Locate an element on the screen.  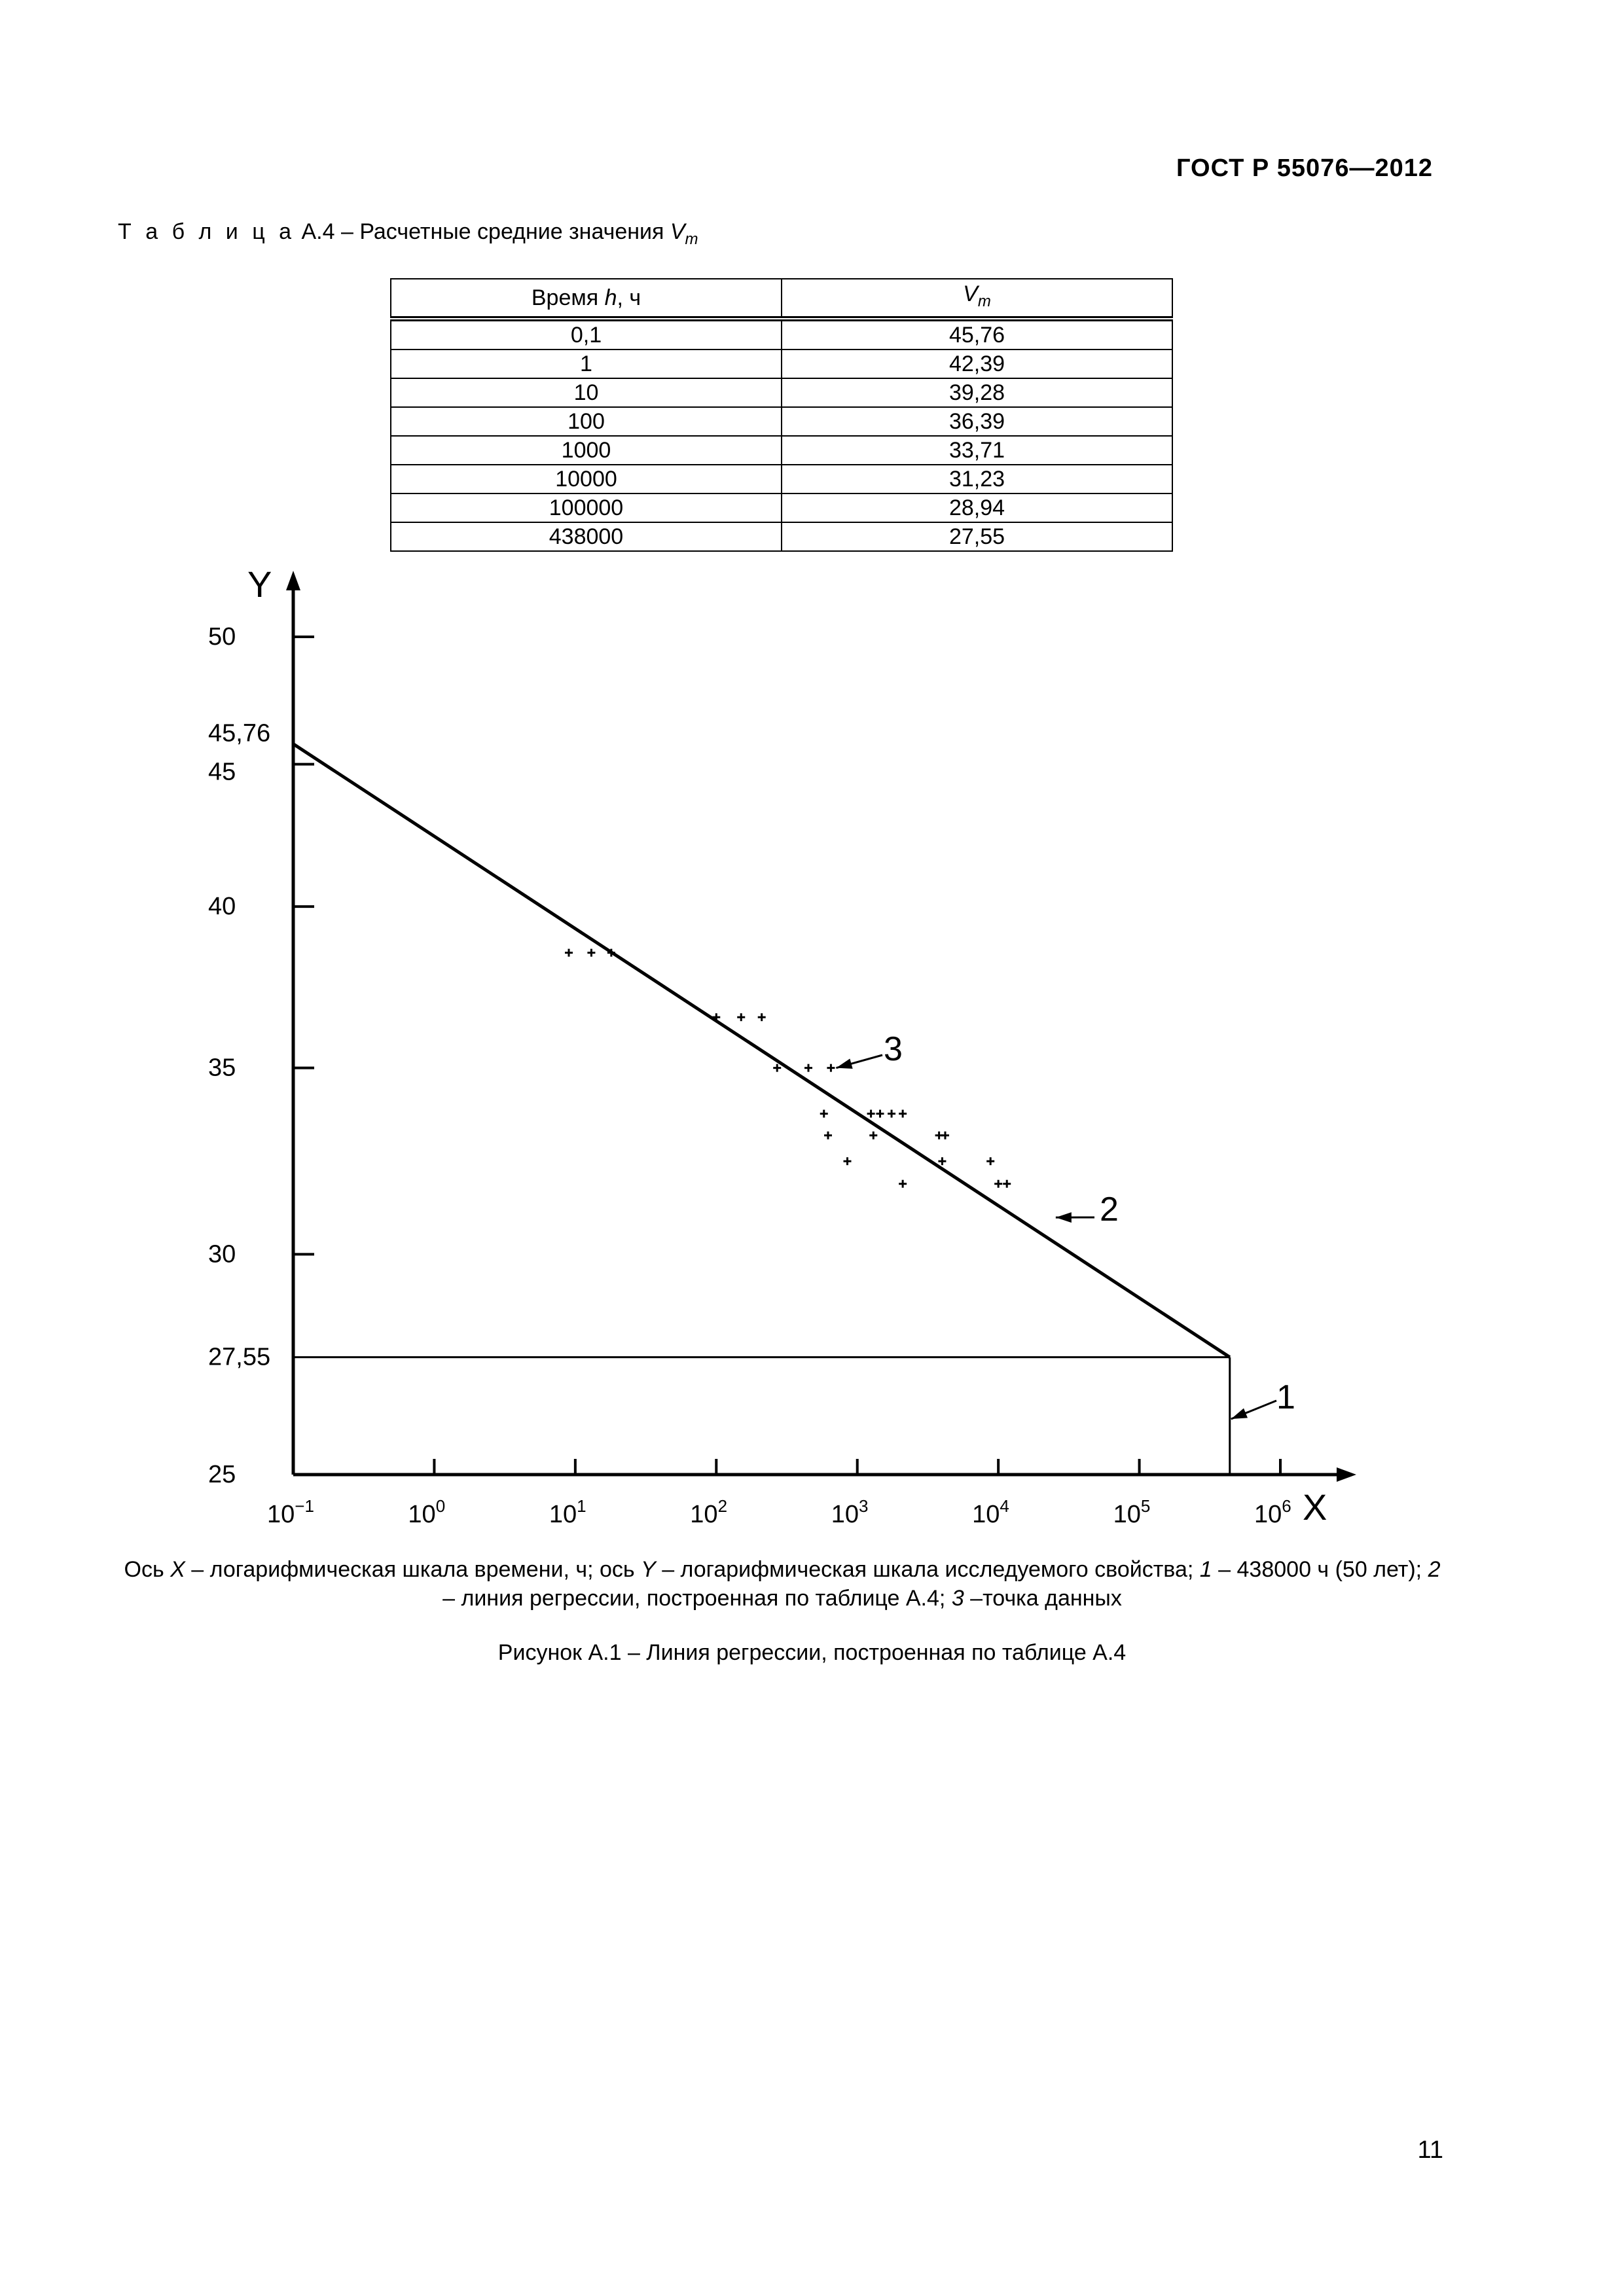
cell-time: 438000 is located at coordinates (586, 536).